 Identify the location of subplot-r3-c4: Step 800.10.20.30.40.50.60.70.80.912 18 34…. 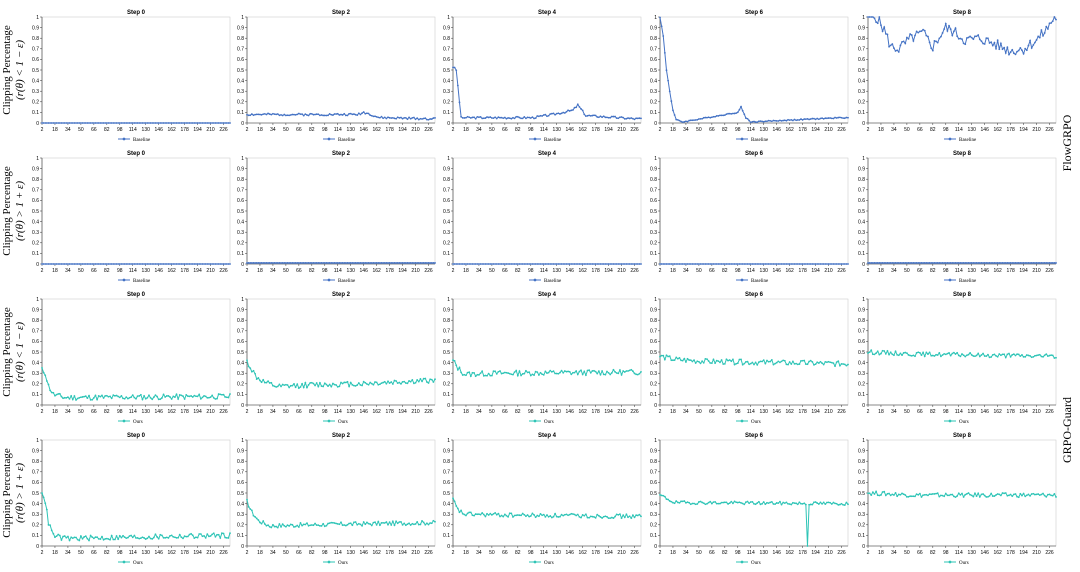
(957, 499).